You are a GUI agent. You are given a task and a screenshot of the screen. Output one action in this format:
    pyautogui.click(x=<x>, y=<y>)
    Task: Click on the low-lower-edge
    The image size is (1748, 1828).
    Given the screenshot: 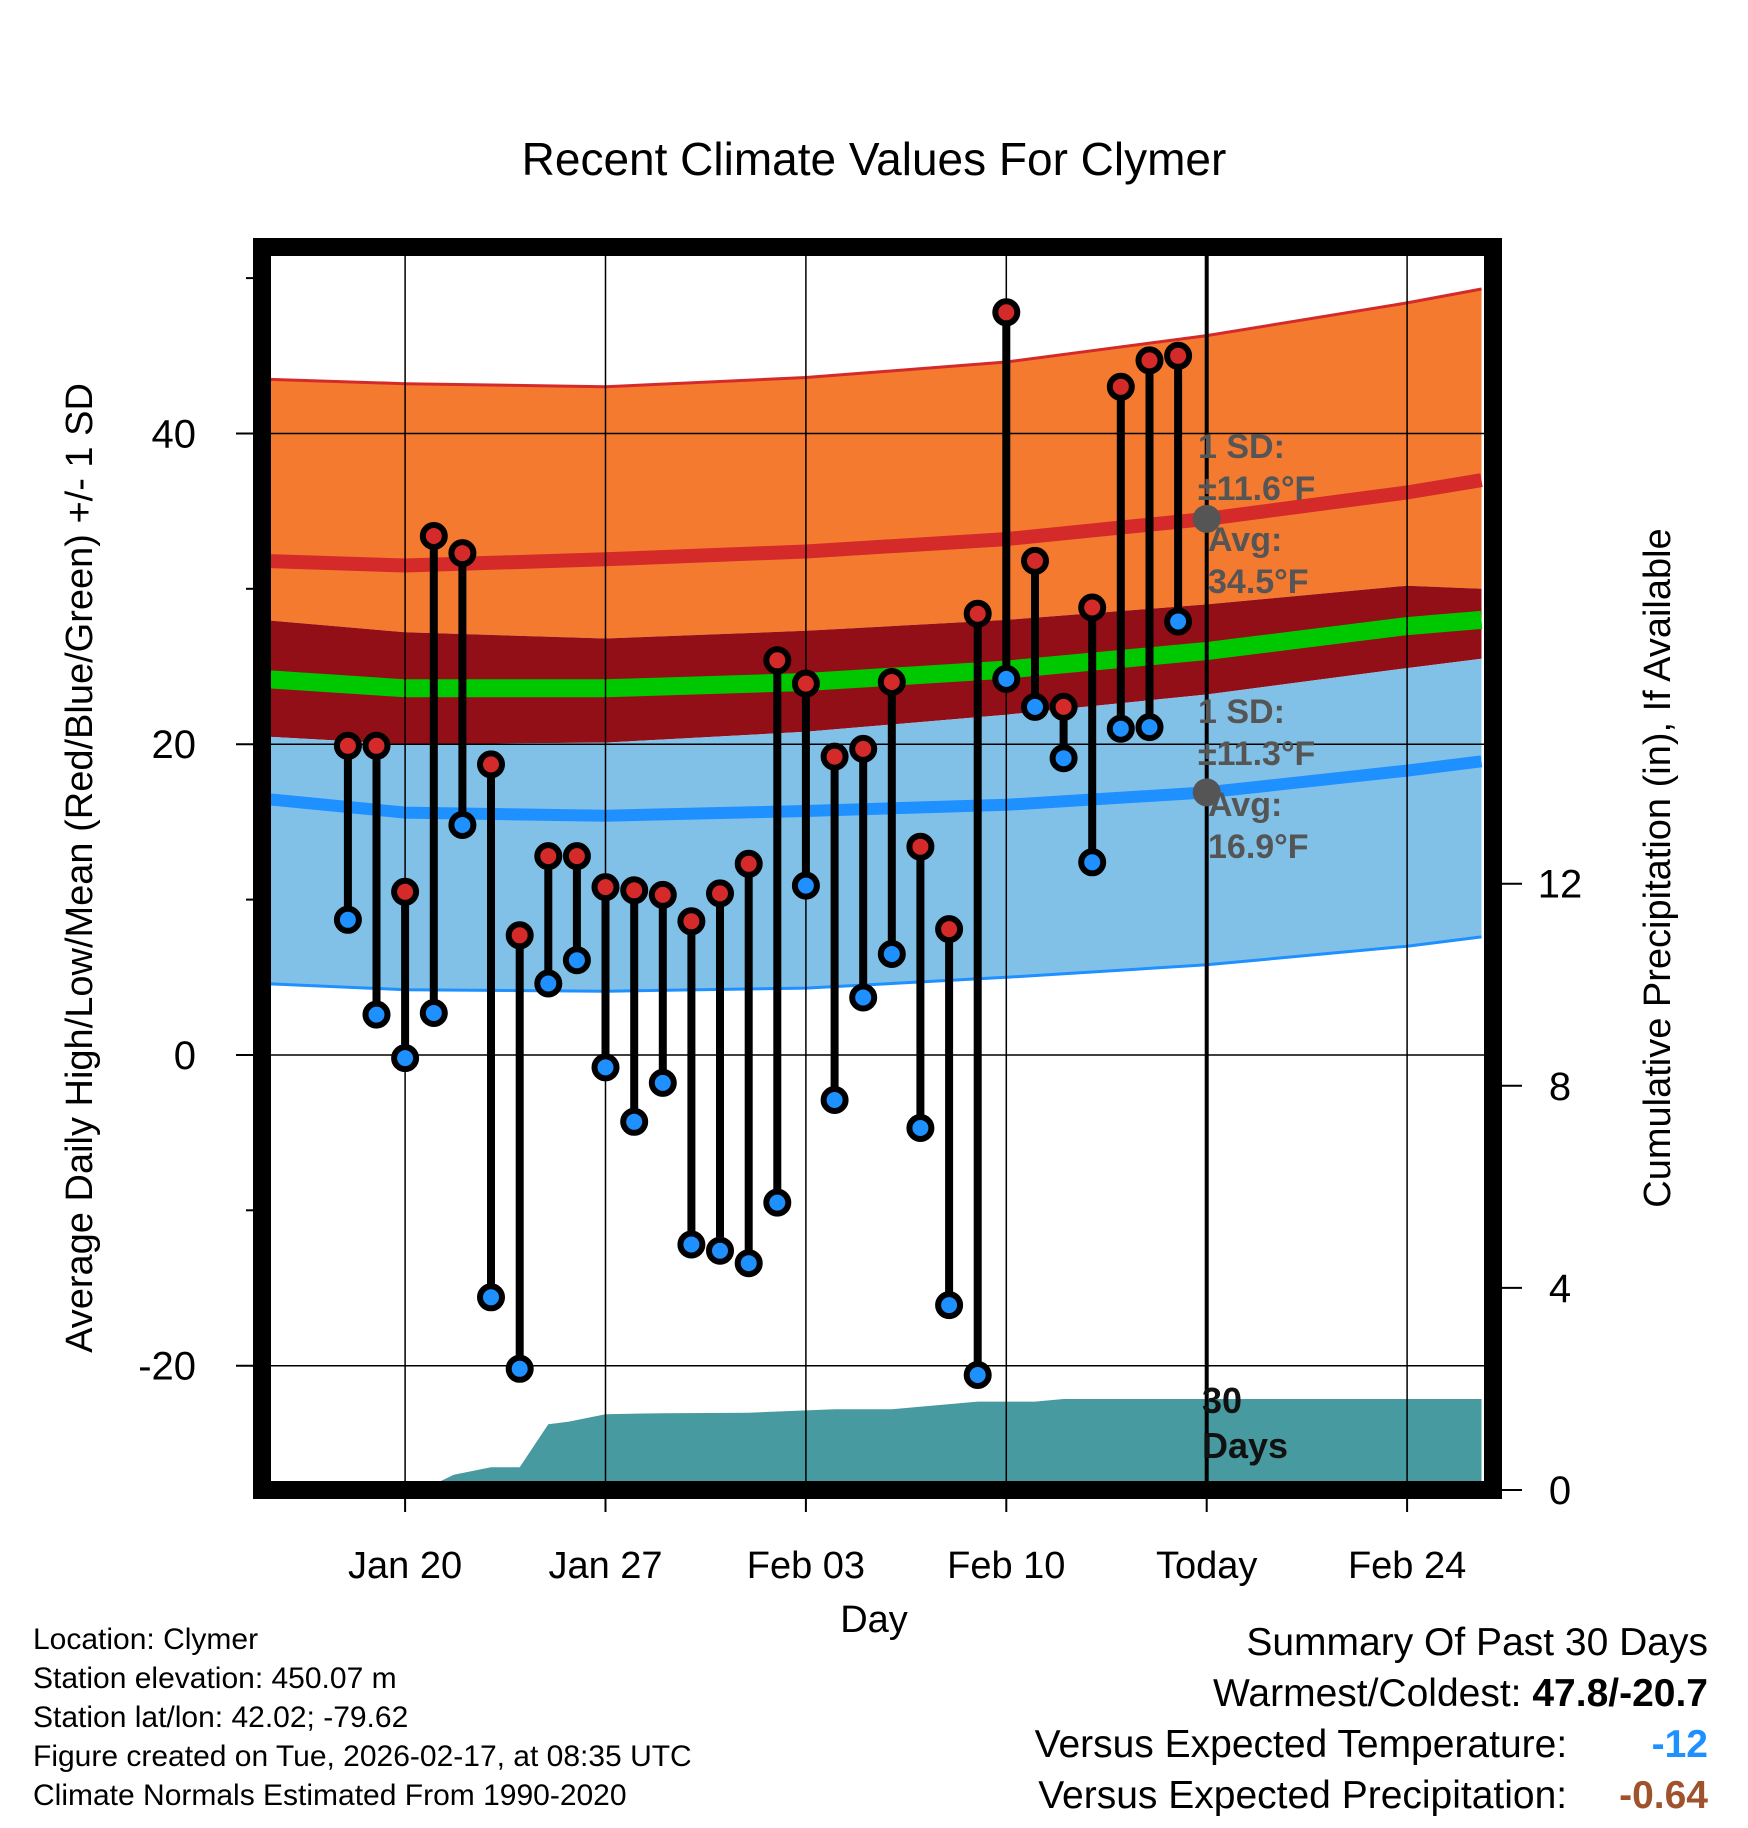 What is the action you would take?
    pyautogui.click(x=871, y=964)
    